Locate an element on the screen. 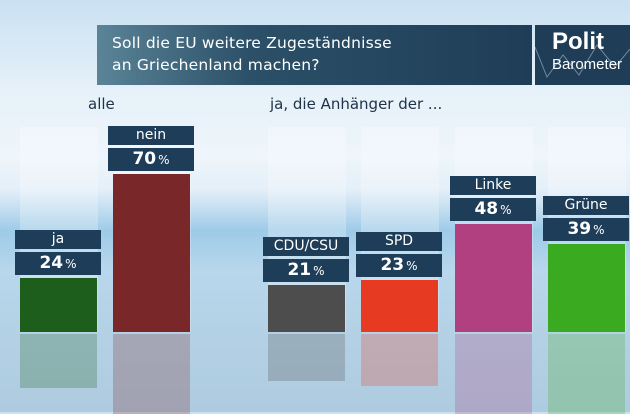 This screenshot has height=414, width=630. bar-reflection-ja is located at coordinates (58, 361).